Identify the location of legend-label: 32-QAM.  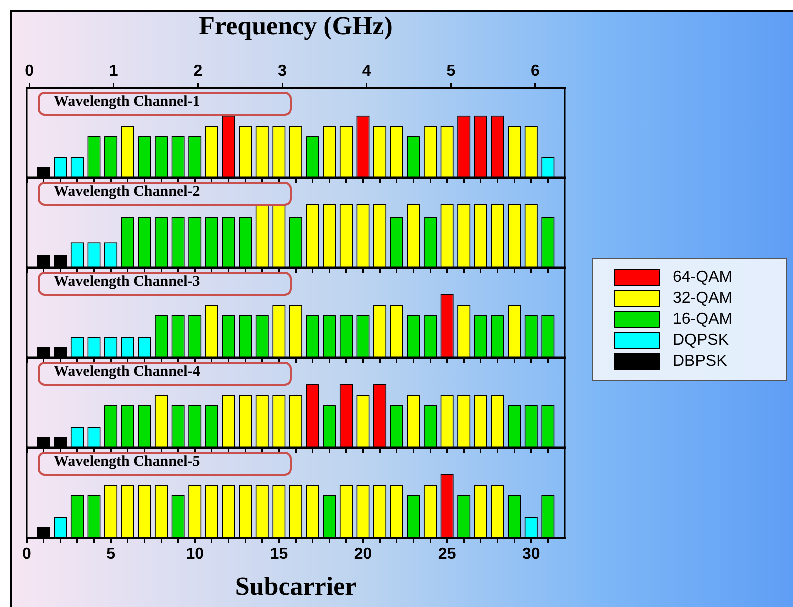
(703, 299).